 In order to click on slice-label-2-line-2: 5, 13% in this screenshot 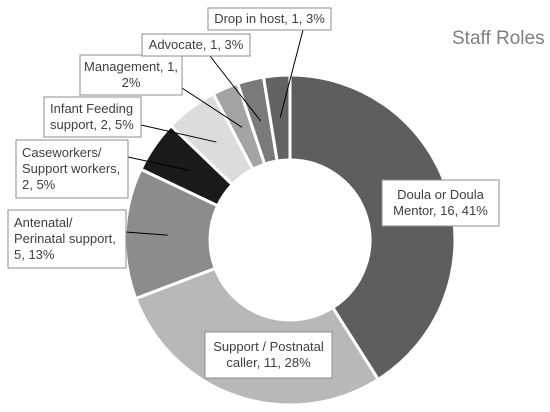, I will do `click(34, 254)`.